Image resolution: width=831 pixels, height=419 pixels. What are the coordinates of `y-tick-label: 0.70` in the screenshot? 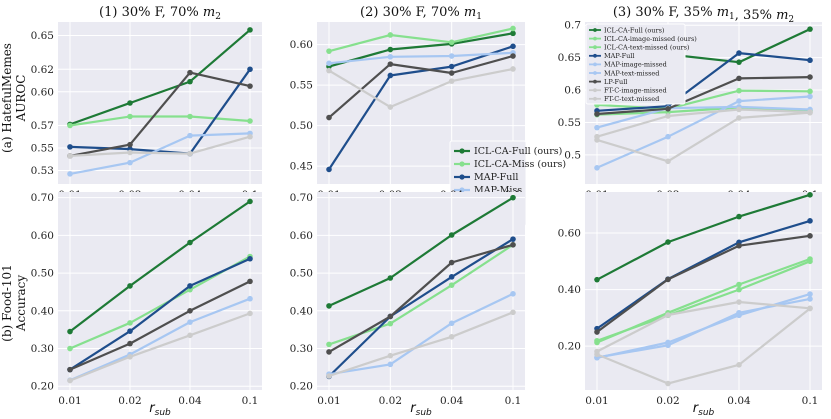 It's located at (42, 198).